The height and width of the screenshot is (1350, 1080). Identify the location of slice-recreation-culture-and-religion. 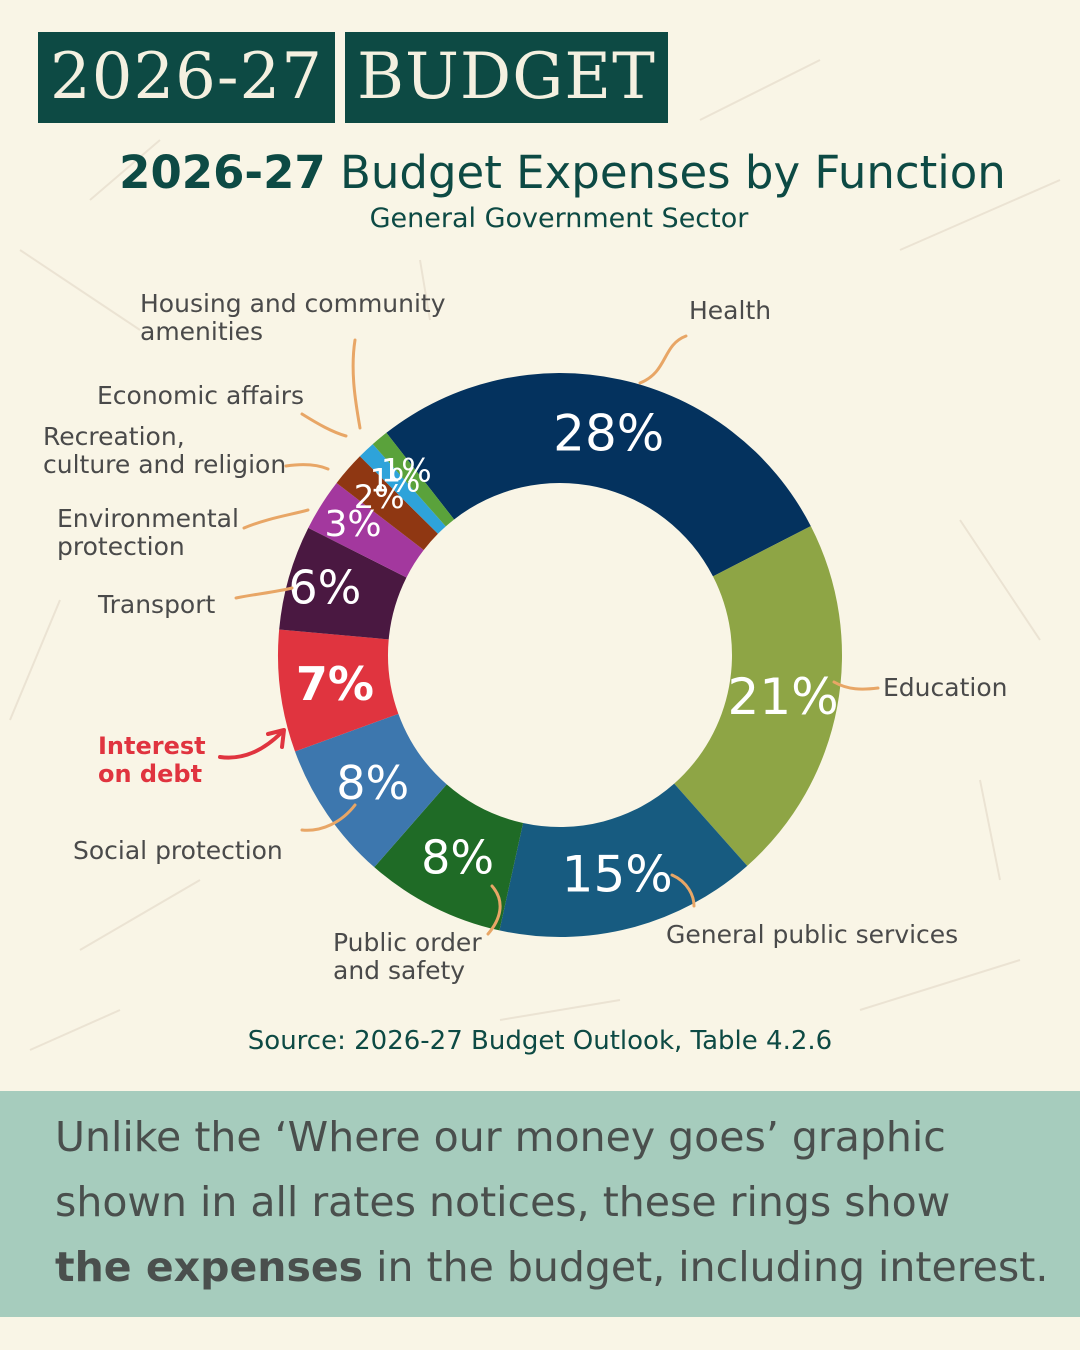
(387, 503).